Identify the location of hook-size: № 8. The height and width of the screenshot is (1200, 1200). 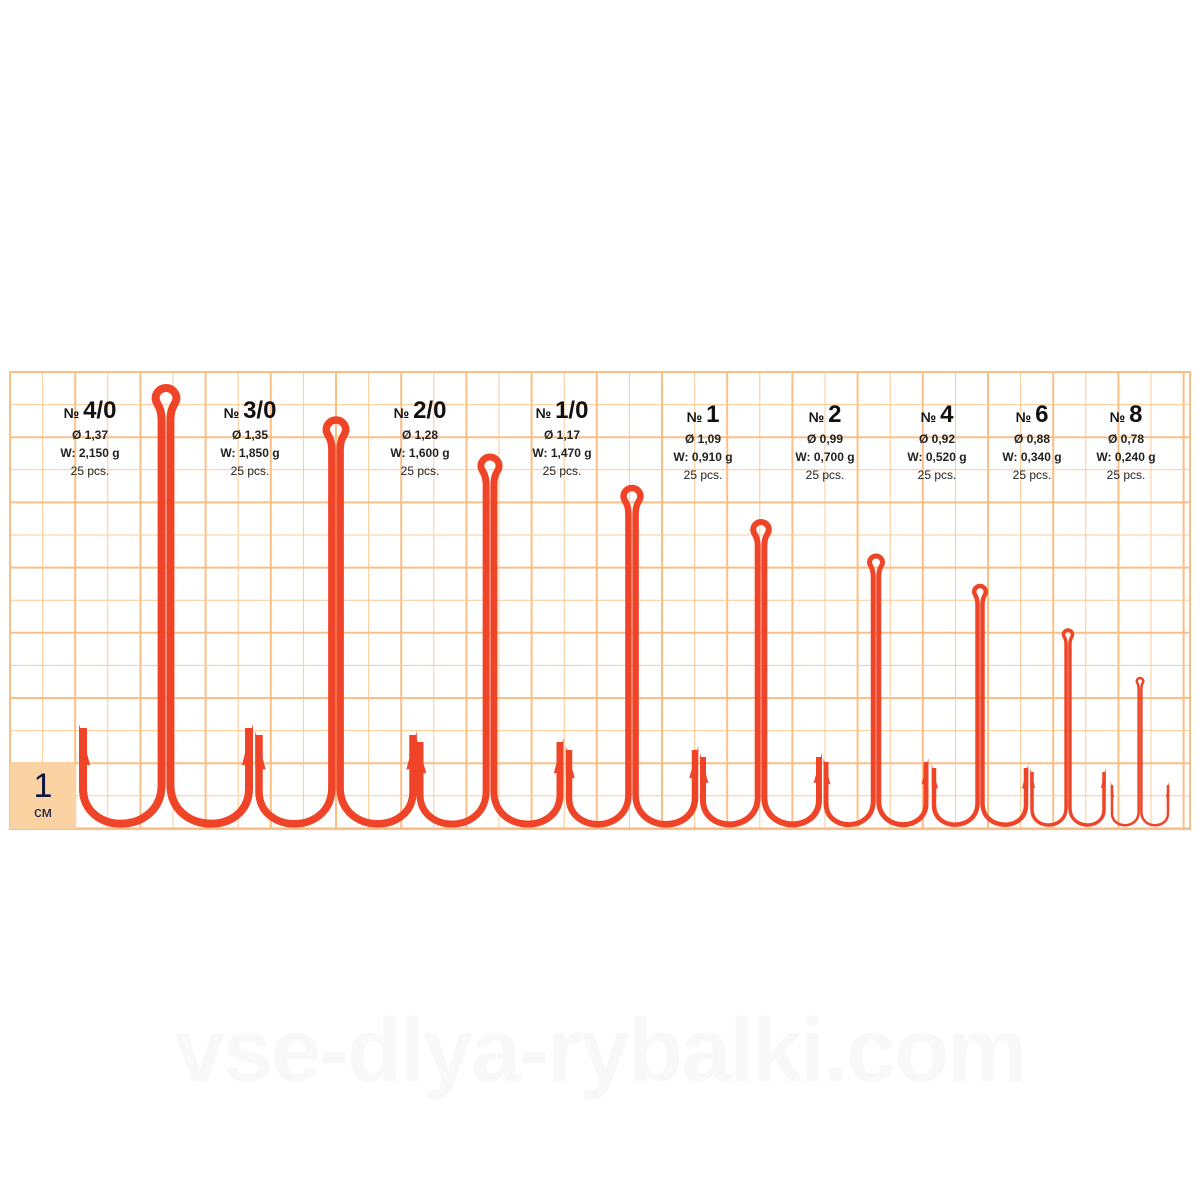
(1126, 416).